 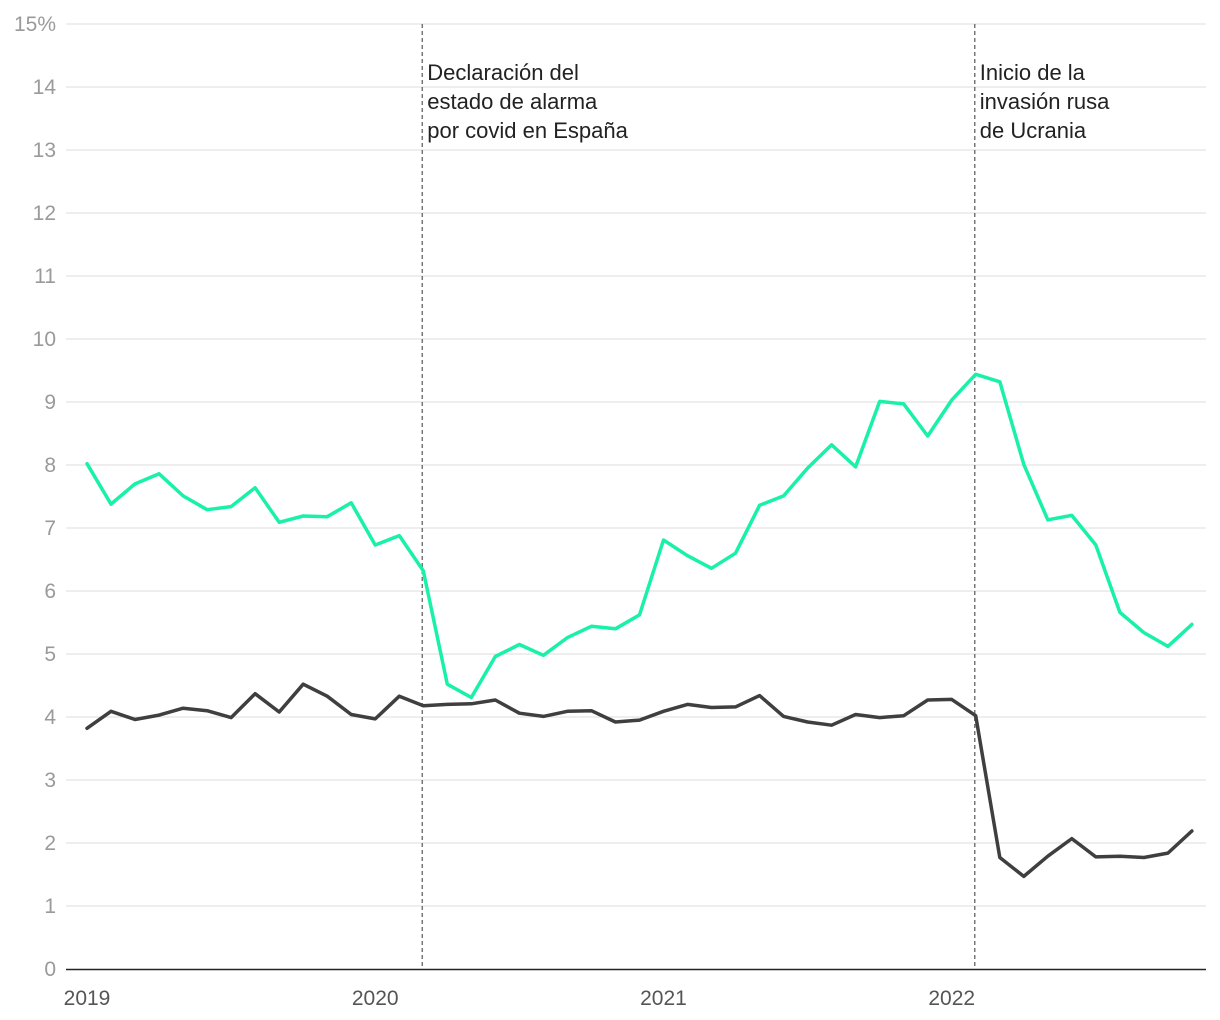 I want to click on x-tick-label-2019: 2019, so click(x=87, y=998).